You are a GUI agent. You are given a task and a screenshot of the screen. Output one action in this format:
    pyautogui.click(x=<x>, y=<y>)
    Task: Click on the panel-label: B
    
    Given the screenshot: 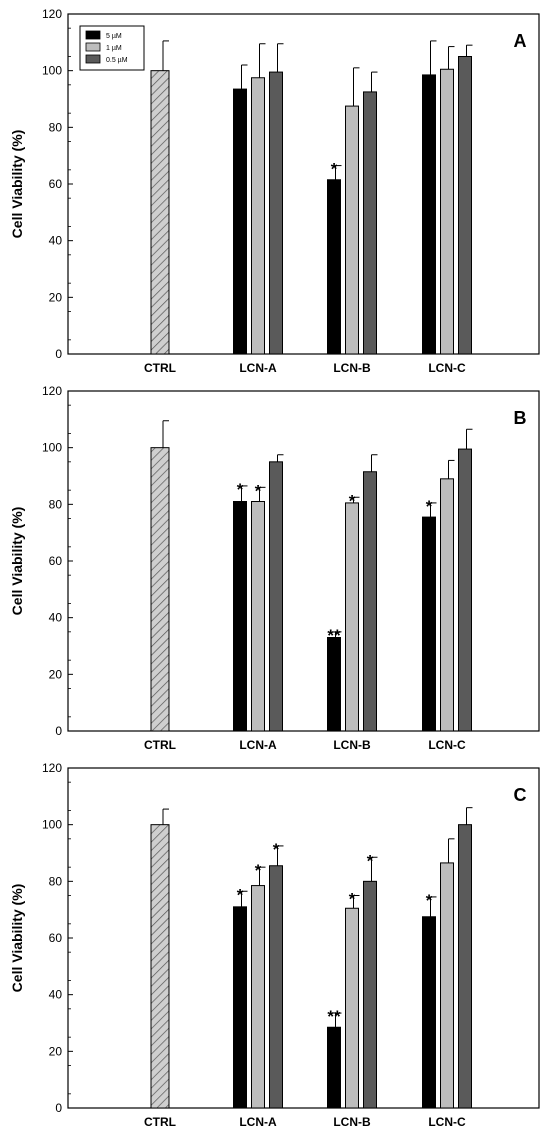 What is the action you would take?
    pyautogui.click(x=520, y=418)
    